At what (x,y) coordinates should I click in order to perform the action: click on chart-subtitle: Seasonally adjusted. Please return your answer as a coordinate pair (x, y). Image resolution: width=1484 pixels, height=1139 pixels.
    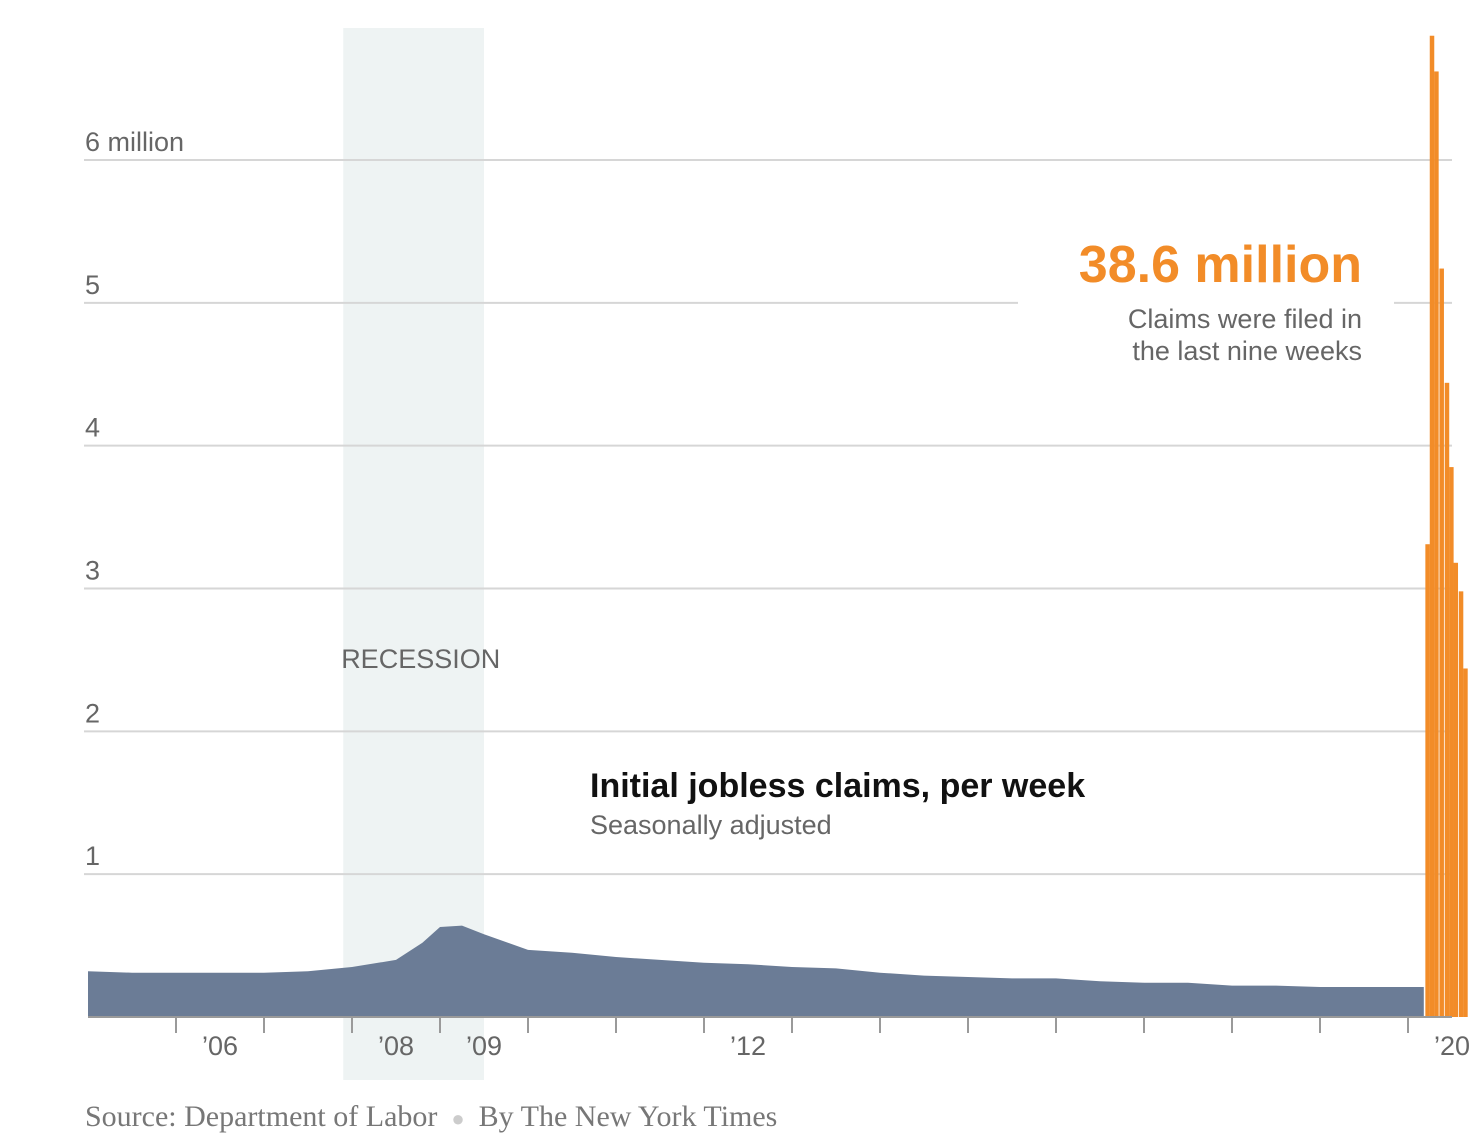
    Looking at the image, I should click on (711, 825).